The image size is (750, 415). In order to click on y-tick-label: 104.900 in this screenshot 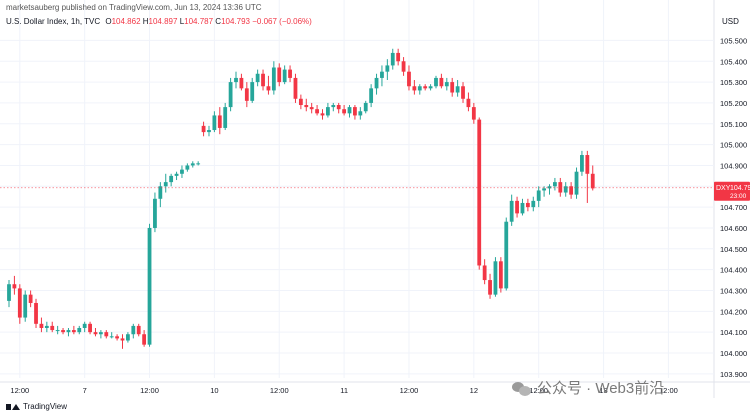, I will do `click(733, 165)`.